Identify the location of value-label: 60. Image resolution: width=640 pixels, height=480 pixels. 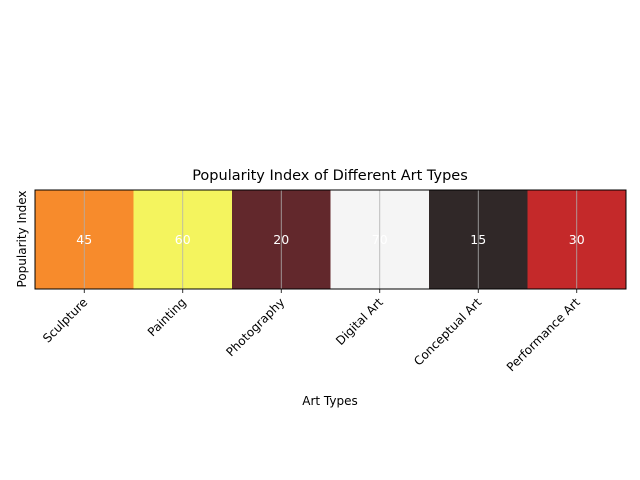
(183, 239).